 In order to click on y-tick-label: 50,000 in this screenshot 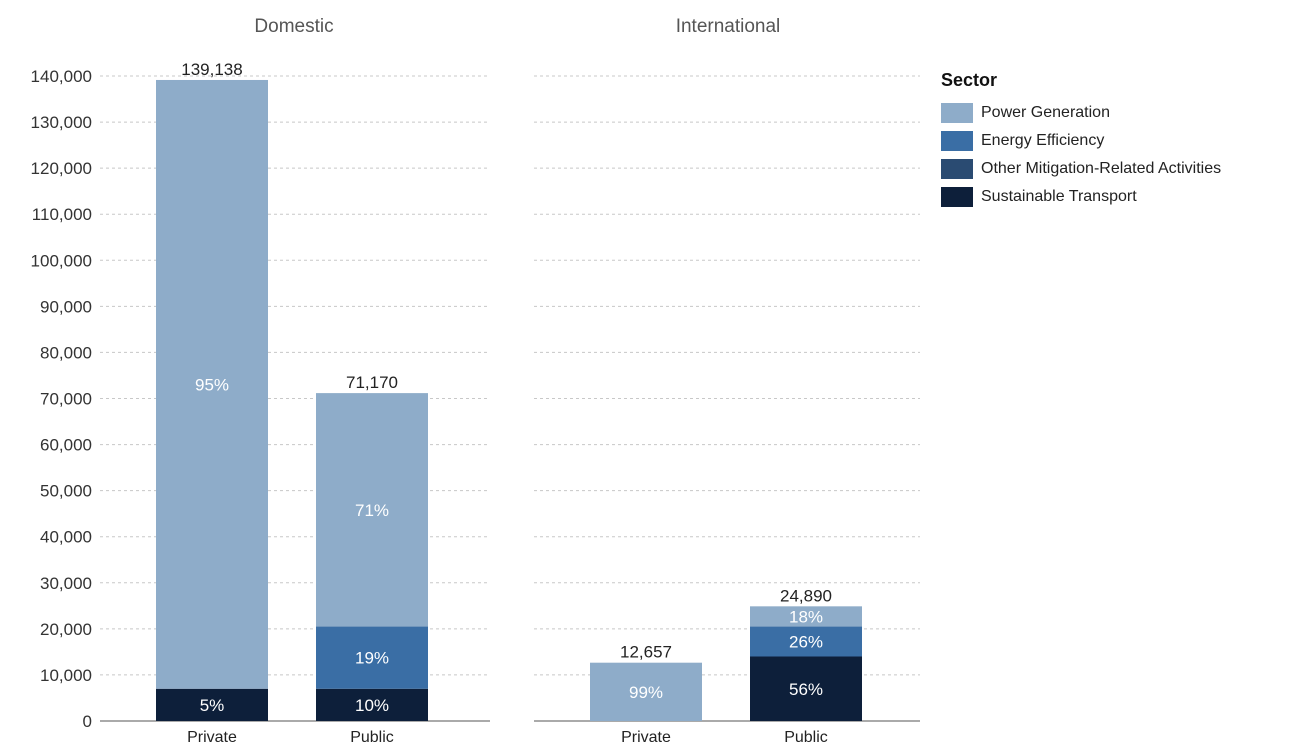, I will do `click(66, 491)`.